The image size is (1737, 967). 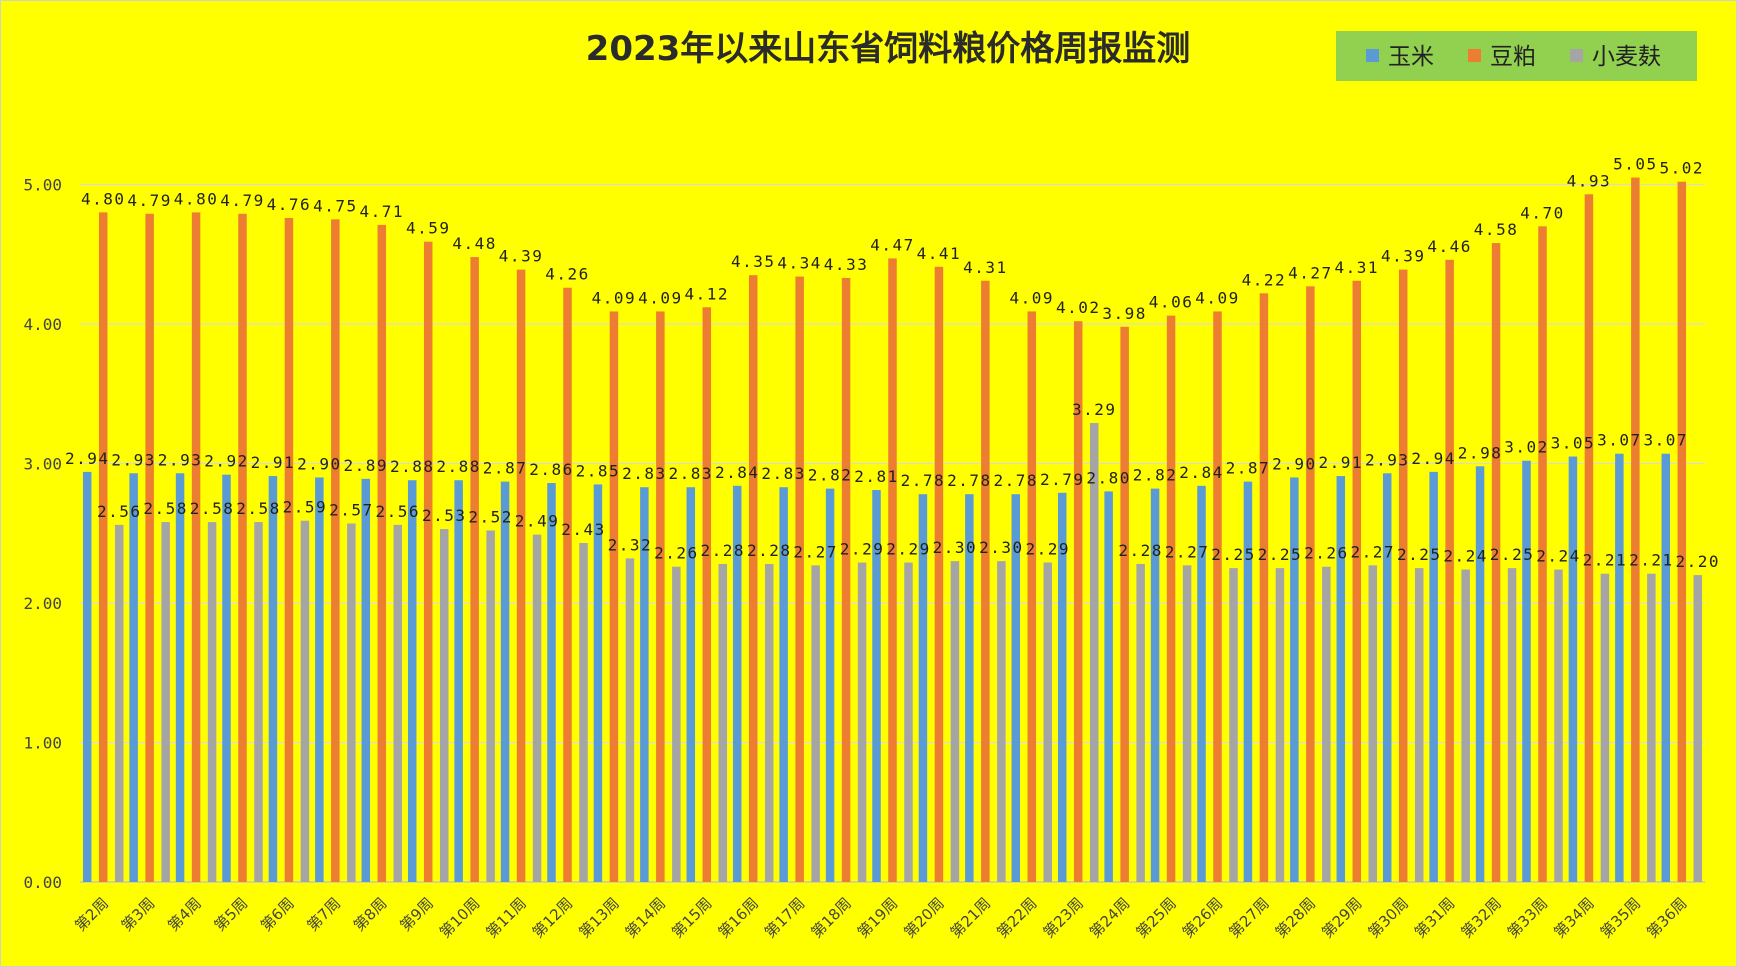 What do you see at coordinates (1542, 554) in the screenshot?
I see `bar-豆粕-第33周` at bounding box center [1542, 554].